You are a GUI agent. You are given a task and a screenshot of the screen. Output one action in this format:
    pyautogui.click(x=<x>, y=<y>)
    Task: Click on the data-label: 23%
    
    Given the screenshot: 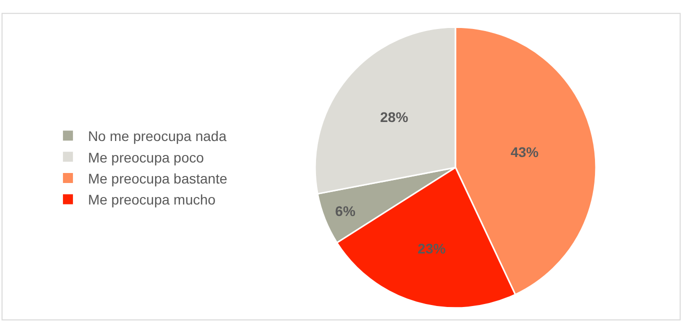 What is the action you would take?
    pyautogui.click(x=432, y=248)
    